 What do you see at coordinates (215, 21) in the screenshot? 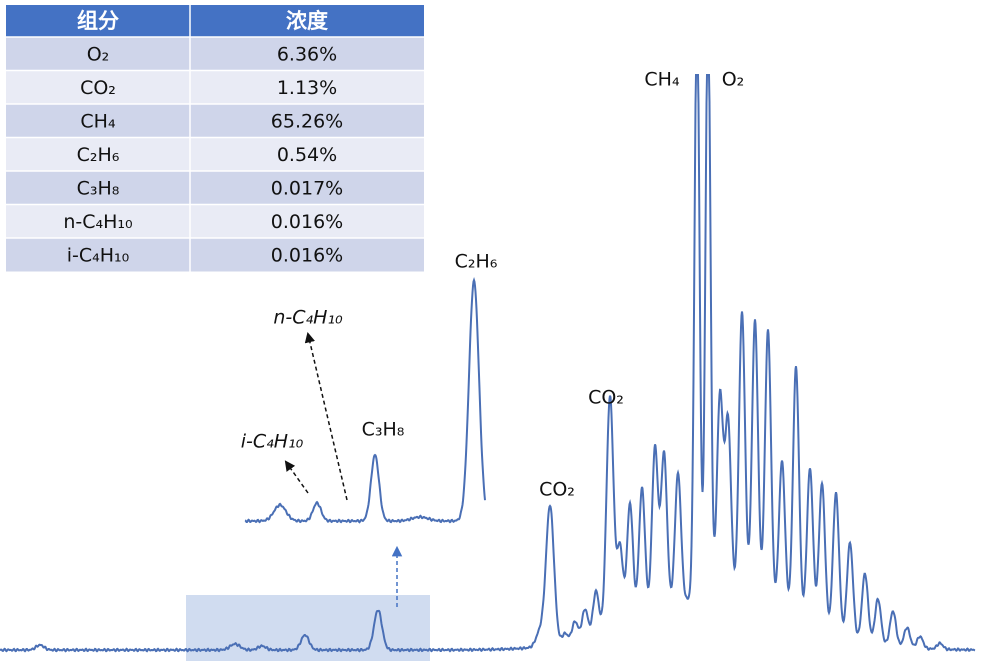
I see `header-row` at bounding box center [215, 21].